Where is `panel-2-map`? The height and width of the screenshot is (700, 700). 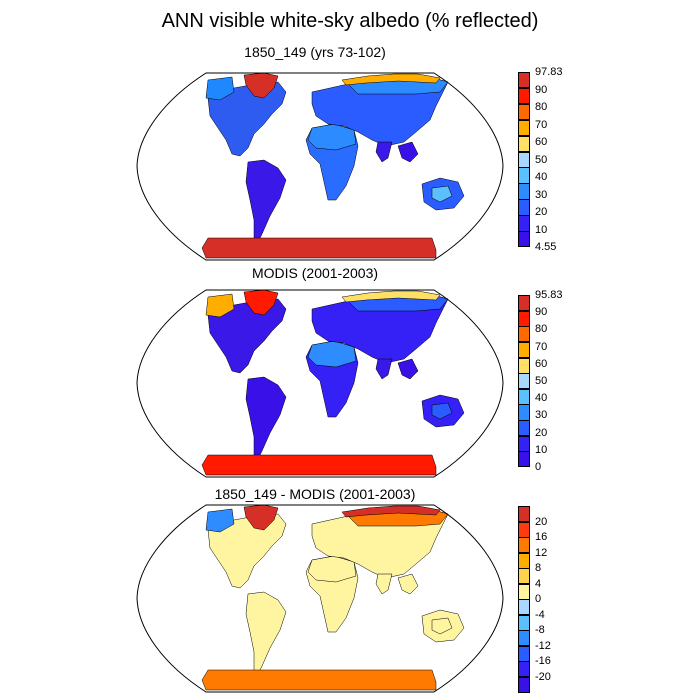
panel-2-map is located at coordinates (320, 383).